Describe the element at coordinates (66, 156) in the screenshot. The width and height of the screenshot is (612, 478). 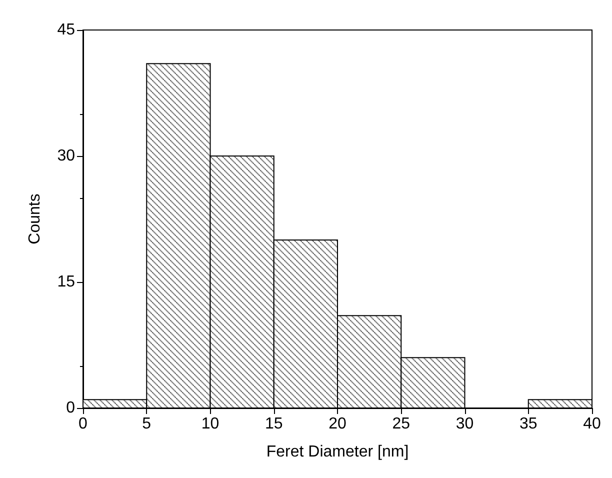
I see `y-tick-label: 30` at that location.